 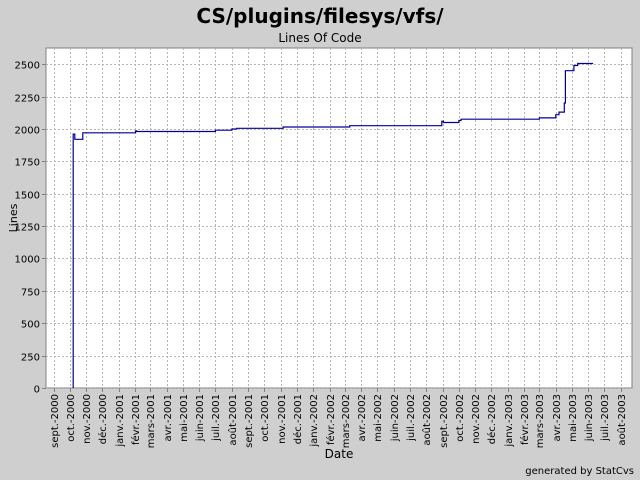 What do you see at coordinates (331, 419) in the screenshot?
I see `x-tick-label: févr.-2002` at bounding box center [331, 419].